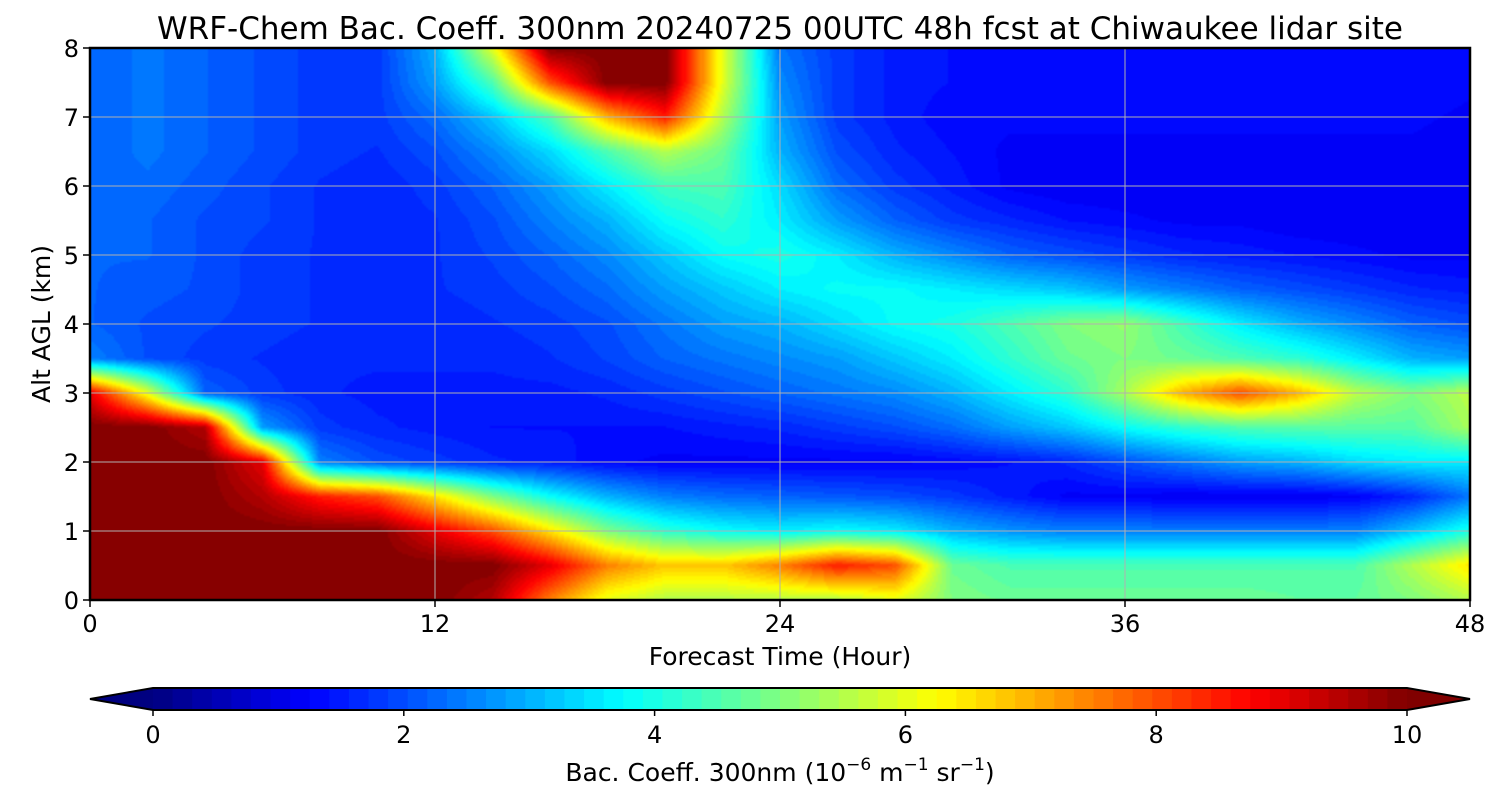 Image resolution: width=1500 pixels, height=800 pixels. I want to click on y-tick-label: 5, so click(71, 256).